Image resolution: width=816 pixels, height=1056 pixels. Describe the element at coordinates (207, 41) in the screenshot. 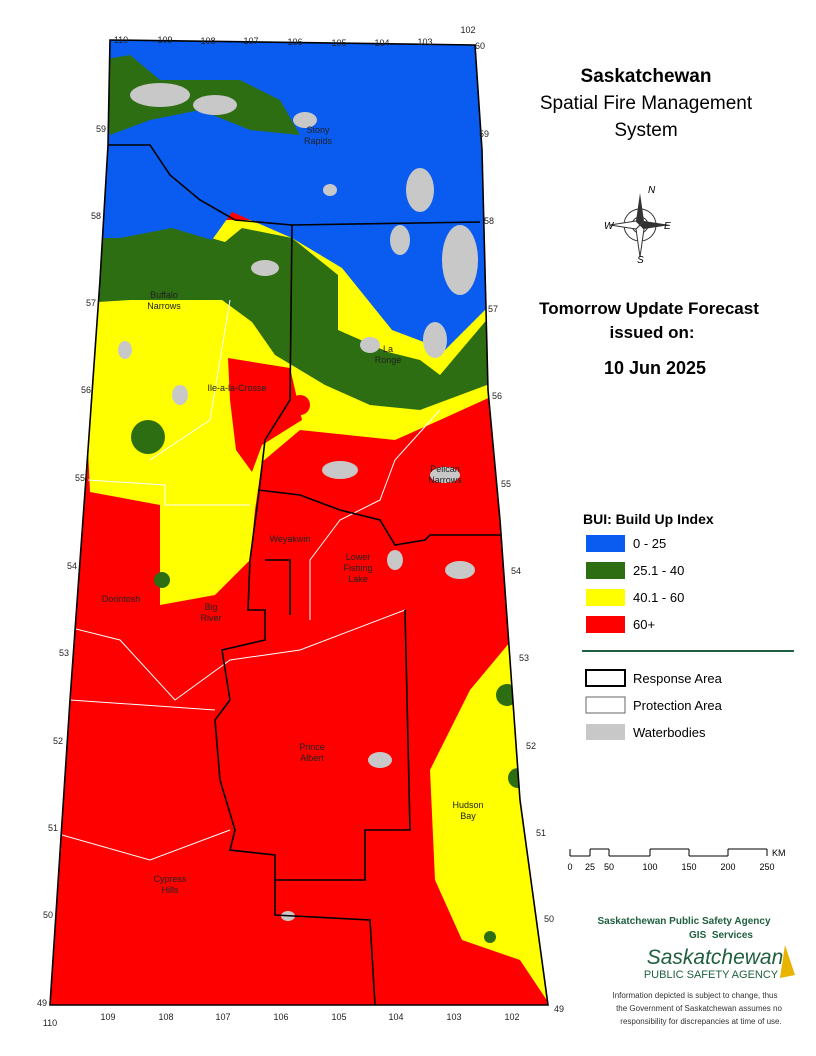

I see `graticule-label: 108` at that location.